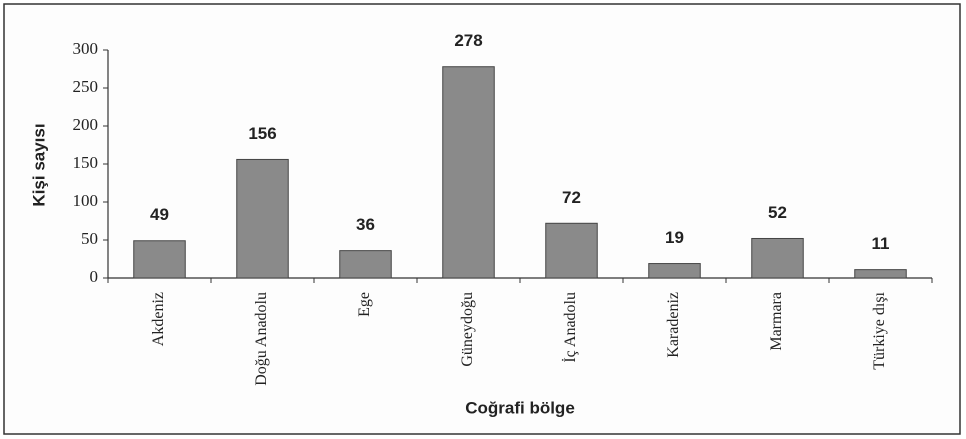  What do you see at coordinates (364, 304) in the screenshot?
I see `x-tick-label: Ege` at bounding box center [364, 304].